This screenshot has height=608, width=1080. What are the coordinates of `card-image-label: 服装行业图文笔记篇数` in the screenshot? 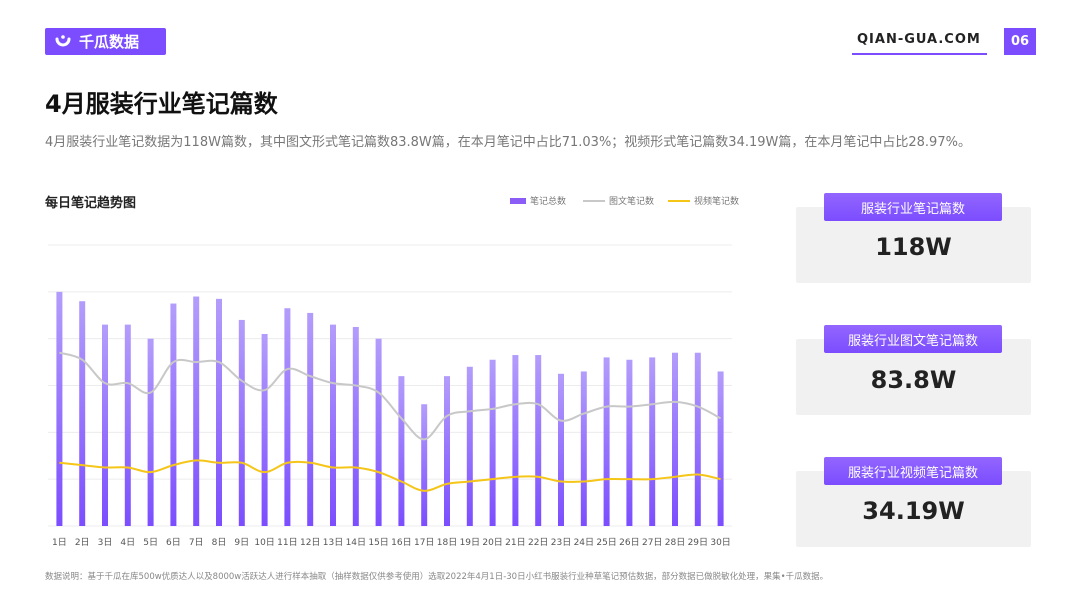 It's located at (913, 339).